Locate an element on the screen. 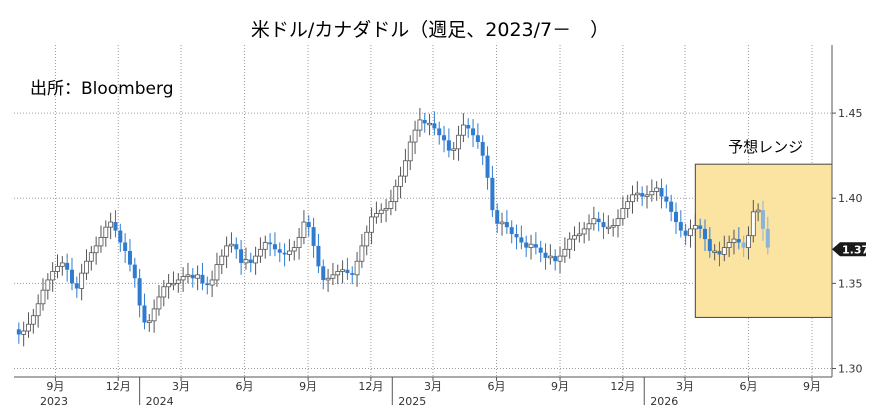 Image resolution: width=872 pixels, height=416 pixels. y-tick-label: 1.45 is located at coordinates (850, 113).